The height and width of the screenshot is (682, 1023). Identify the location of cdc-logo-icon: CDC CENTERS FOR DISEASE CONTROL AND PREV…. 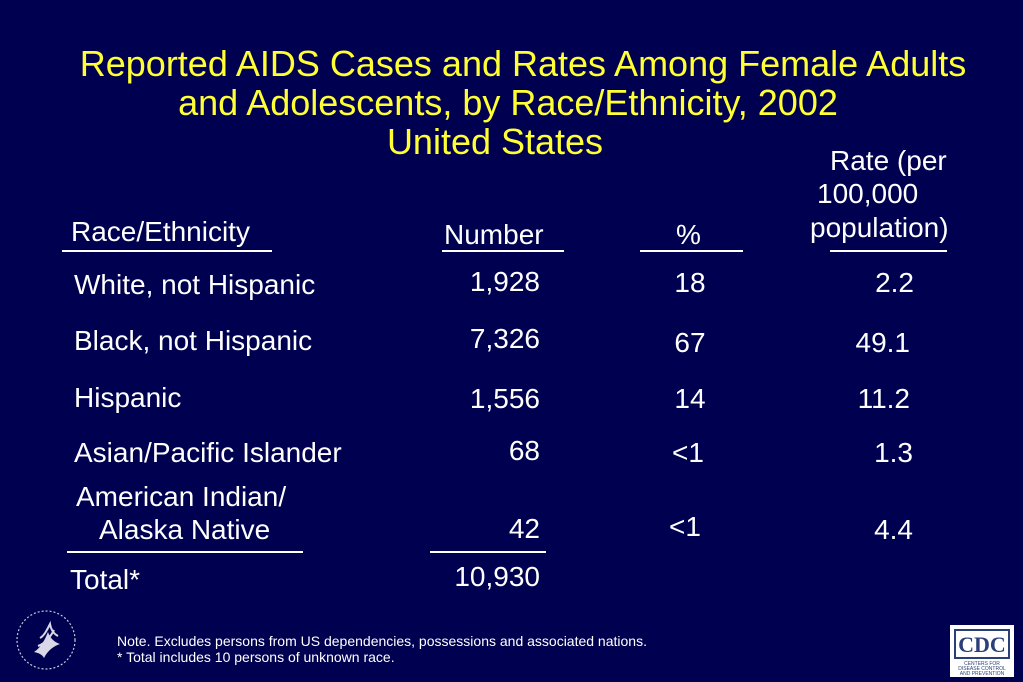
(982, 651).